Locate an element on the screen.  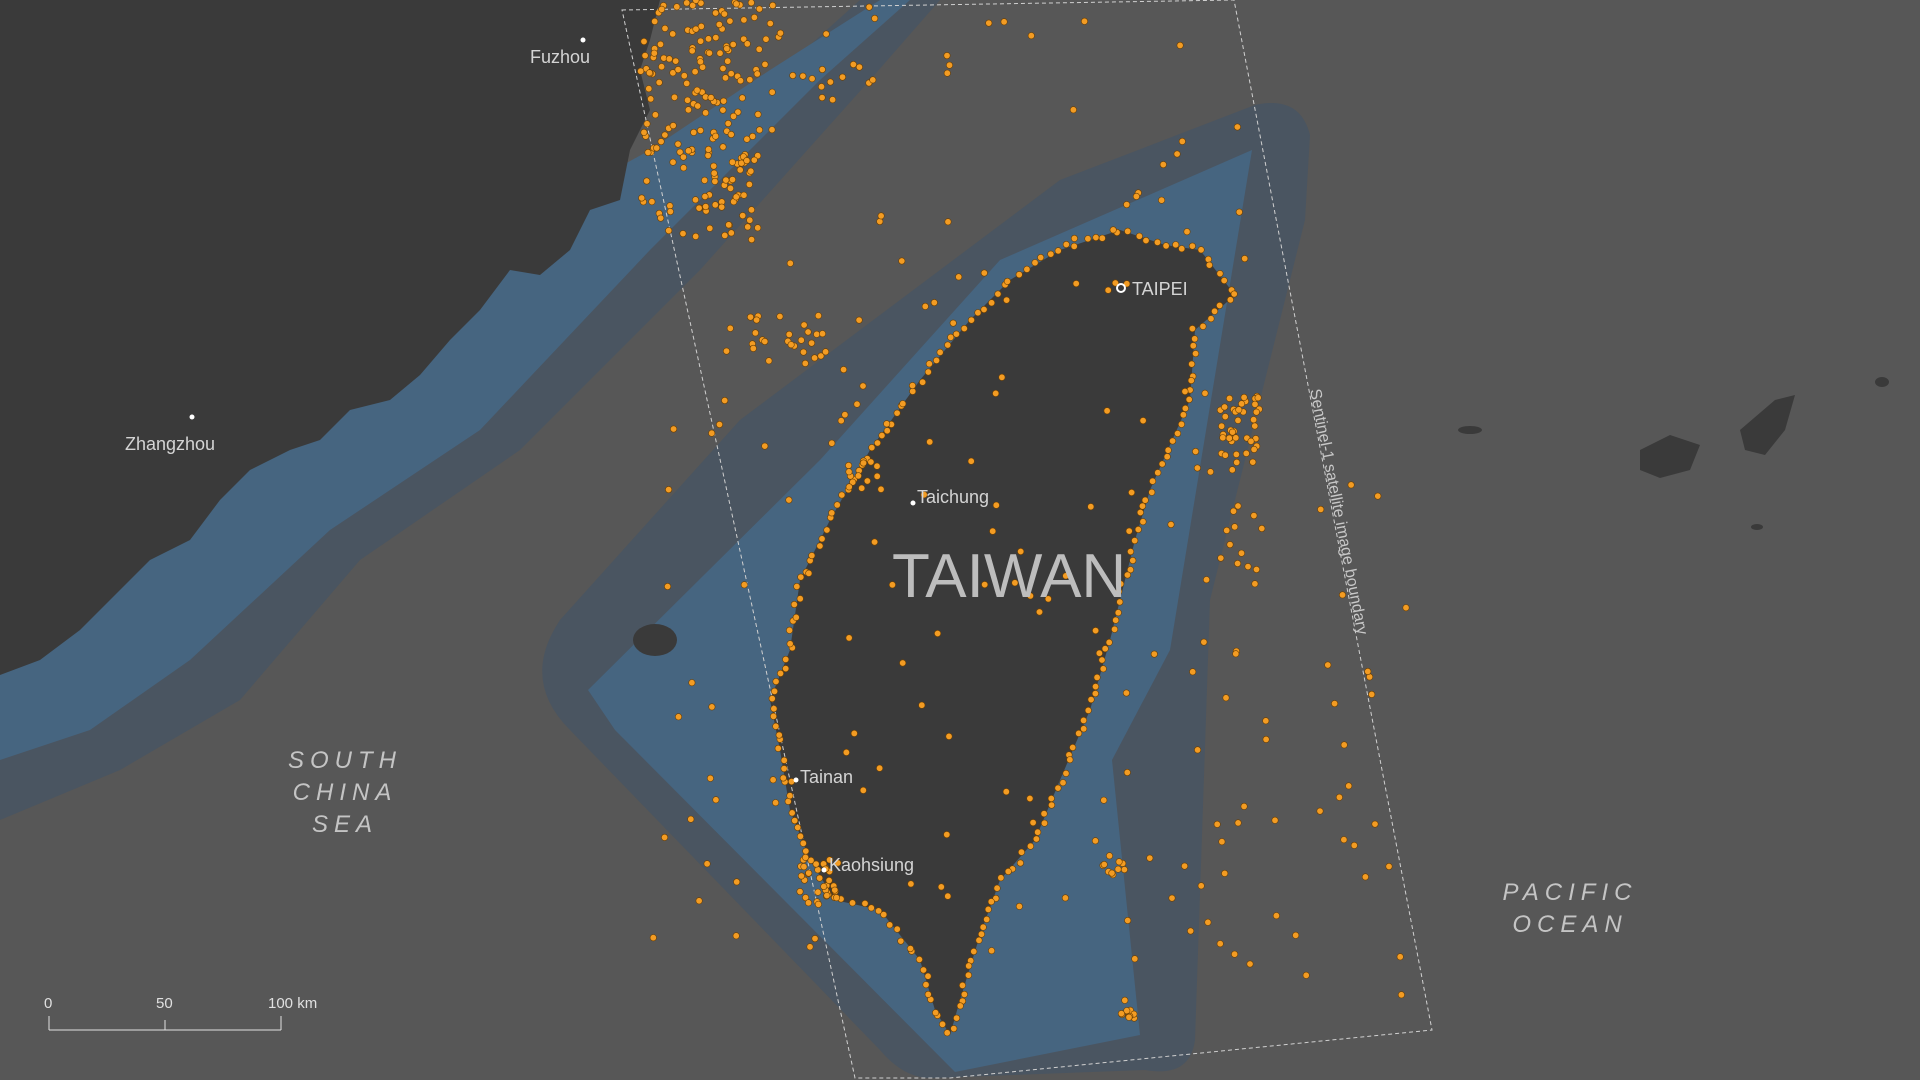
taipei-label: TAIPEI is located at coordinates (1160, 289).